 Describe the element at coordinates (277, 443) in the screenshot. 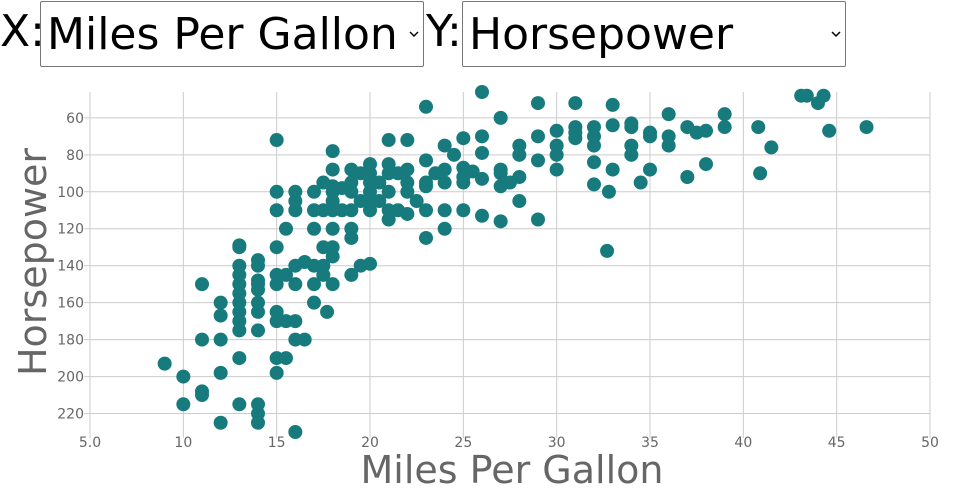

I see `x-tick-label: 15` at that location.